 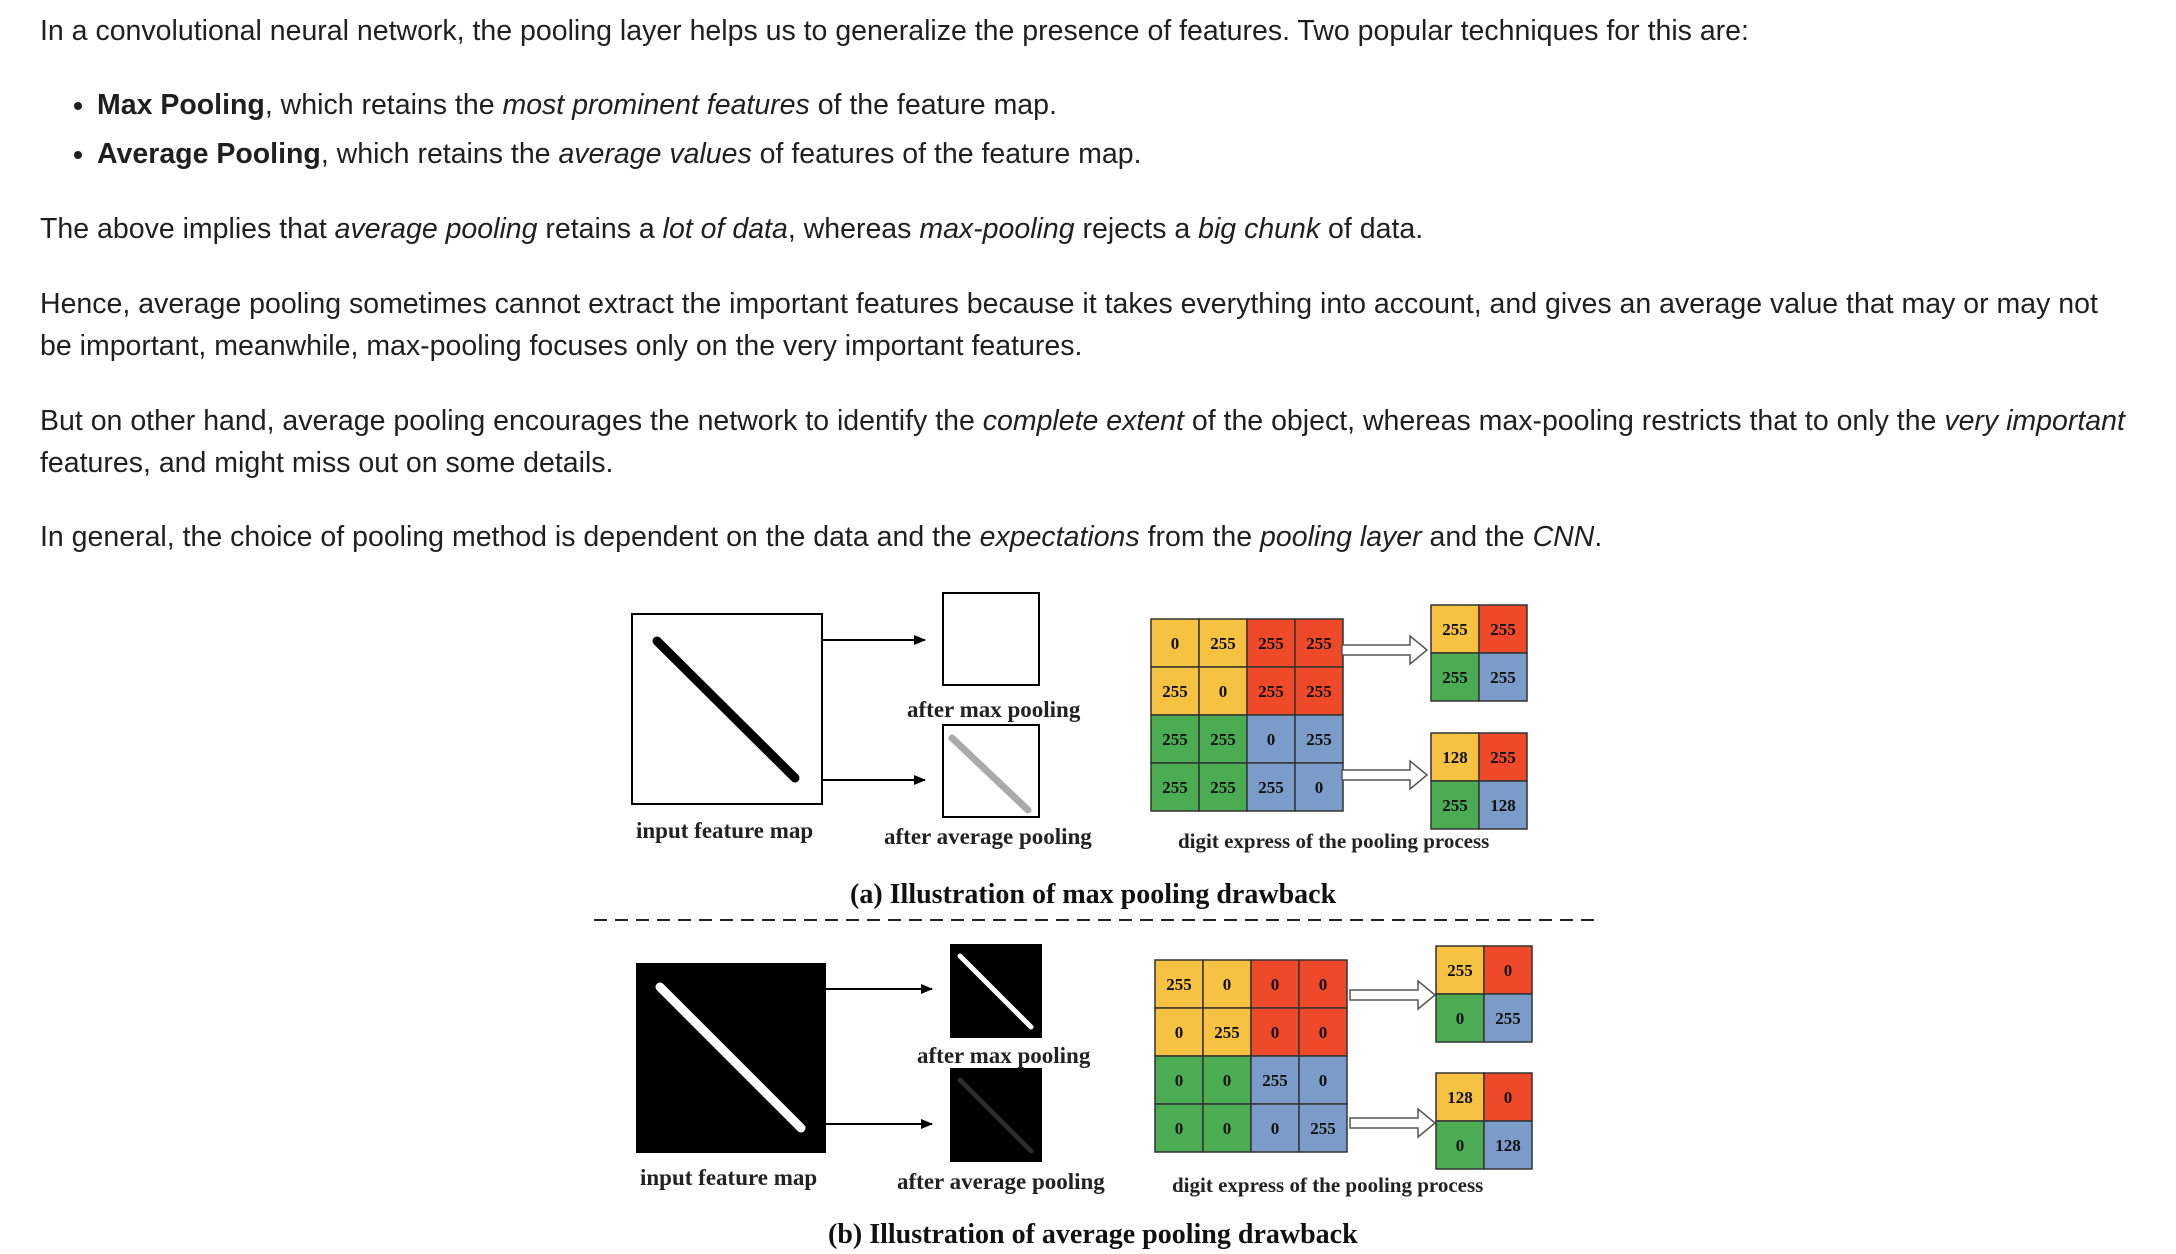 What do you see at coordinates (991, 639) in the screenshot?
I see `after-max-pooling-box-a` at bounding box center [991, 639].